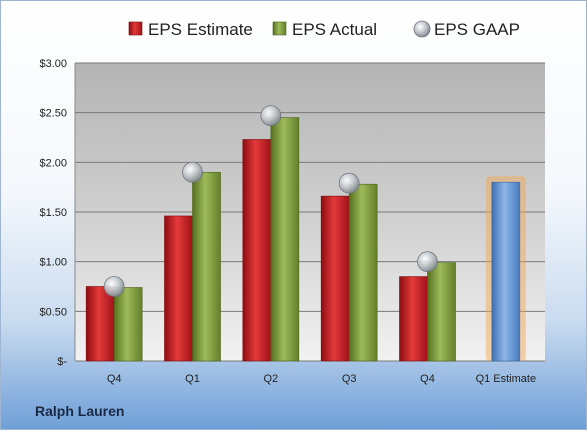 The image size is (587, 431). What do you see at coordinates (506, 271) in the screenshot?
I see `bar-eps-estimate-forecast` at bounding box center [506, 271].